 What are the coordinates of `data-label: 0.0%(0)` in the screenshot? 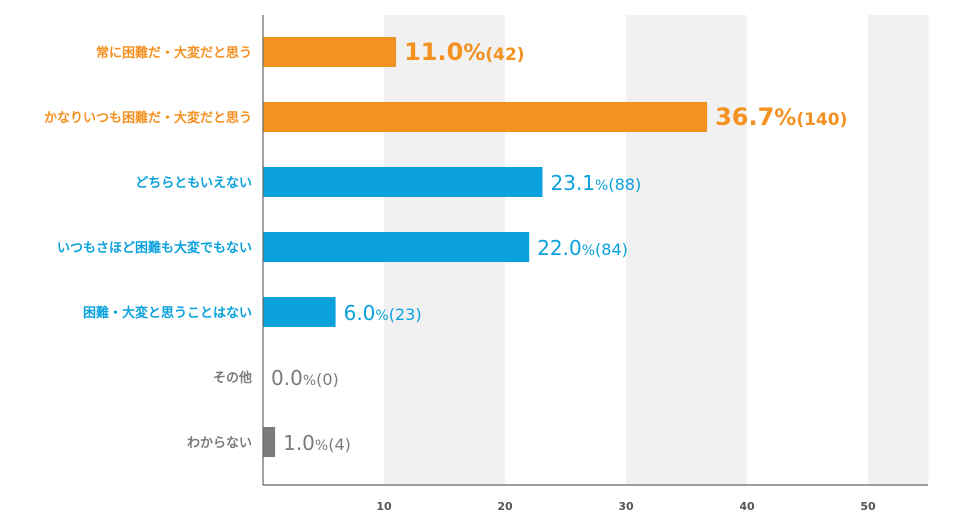 It's located at (305, 378).